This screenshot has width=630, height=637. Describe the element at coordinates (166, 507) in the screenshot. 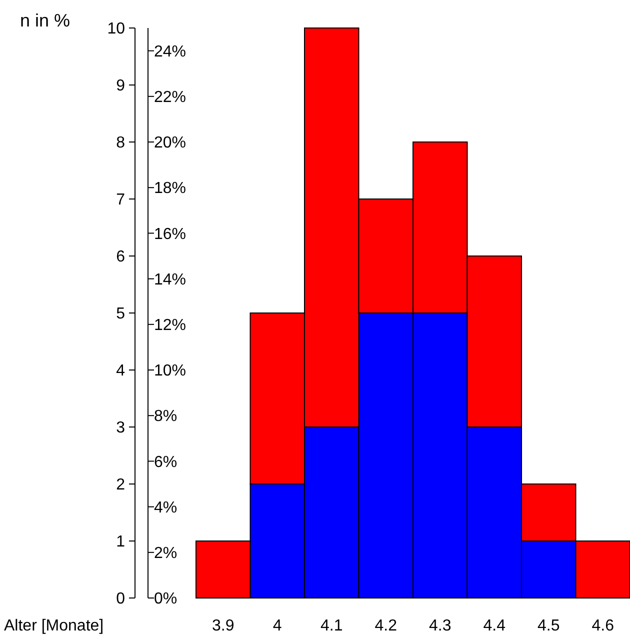

I see `y2-tick-label: 4%` at that location.